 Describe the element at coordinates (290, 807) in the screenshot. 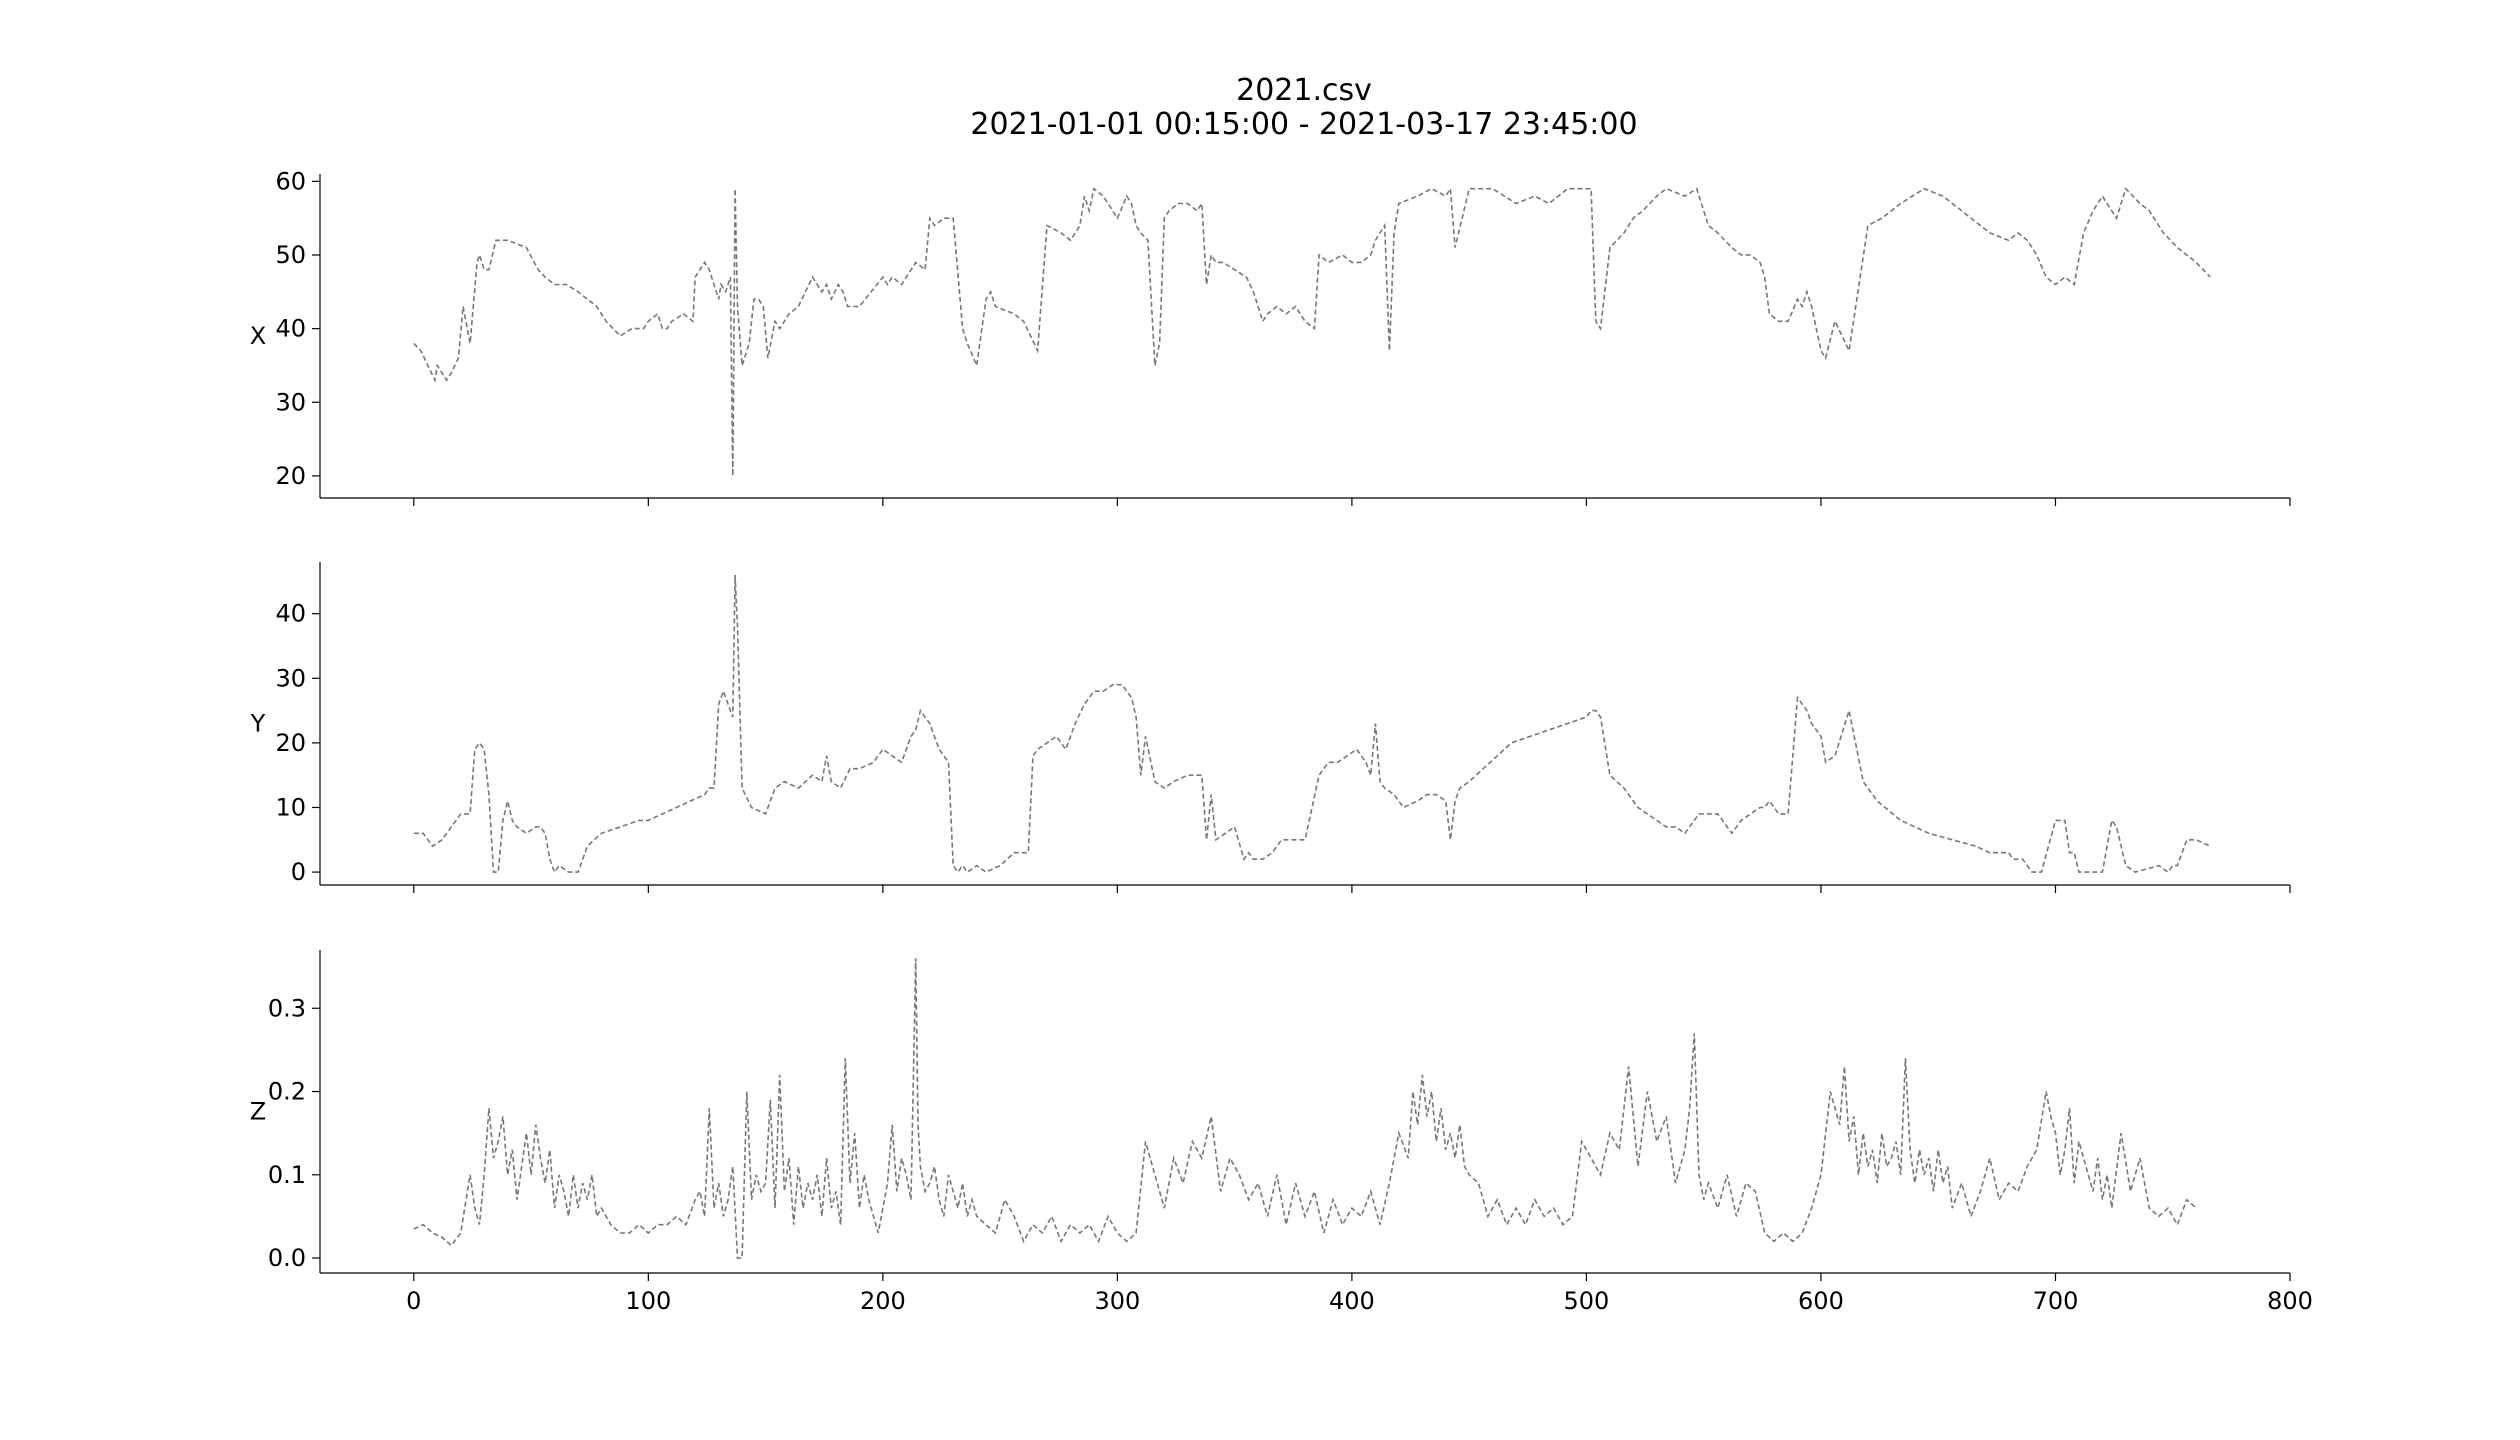

I see `y-tick-label: 10` at that location.